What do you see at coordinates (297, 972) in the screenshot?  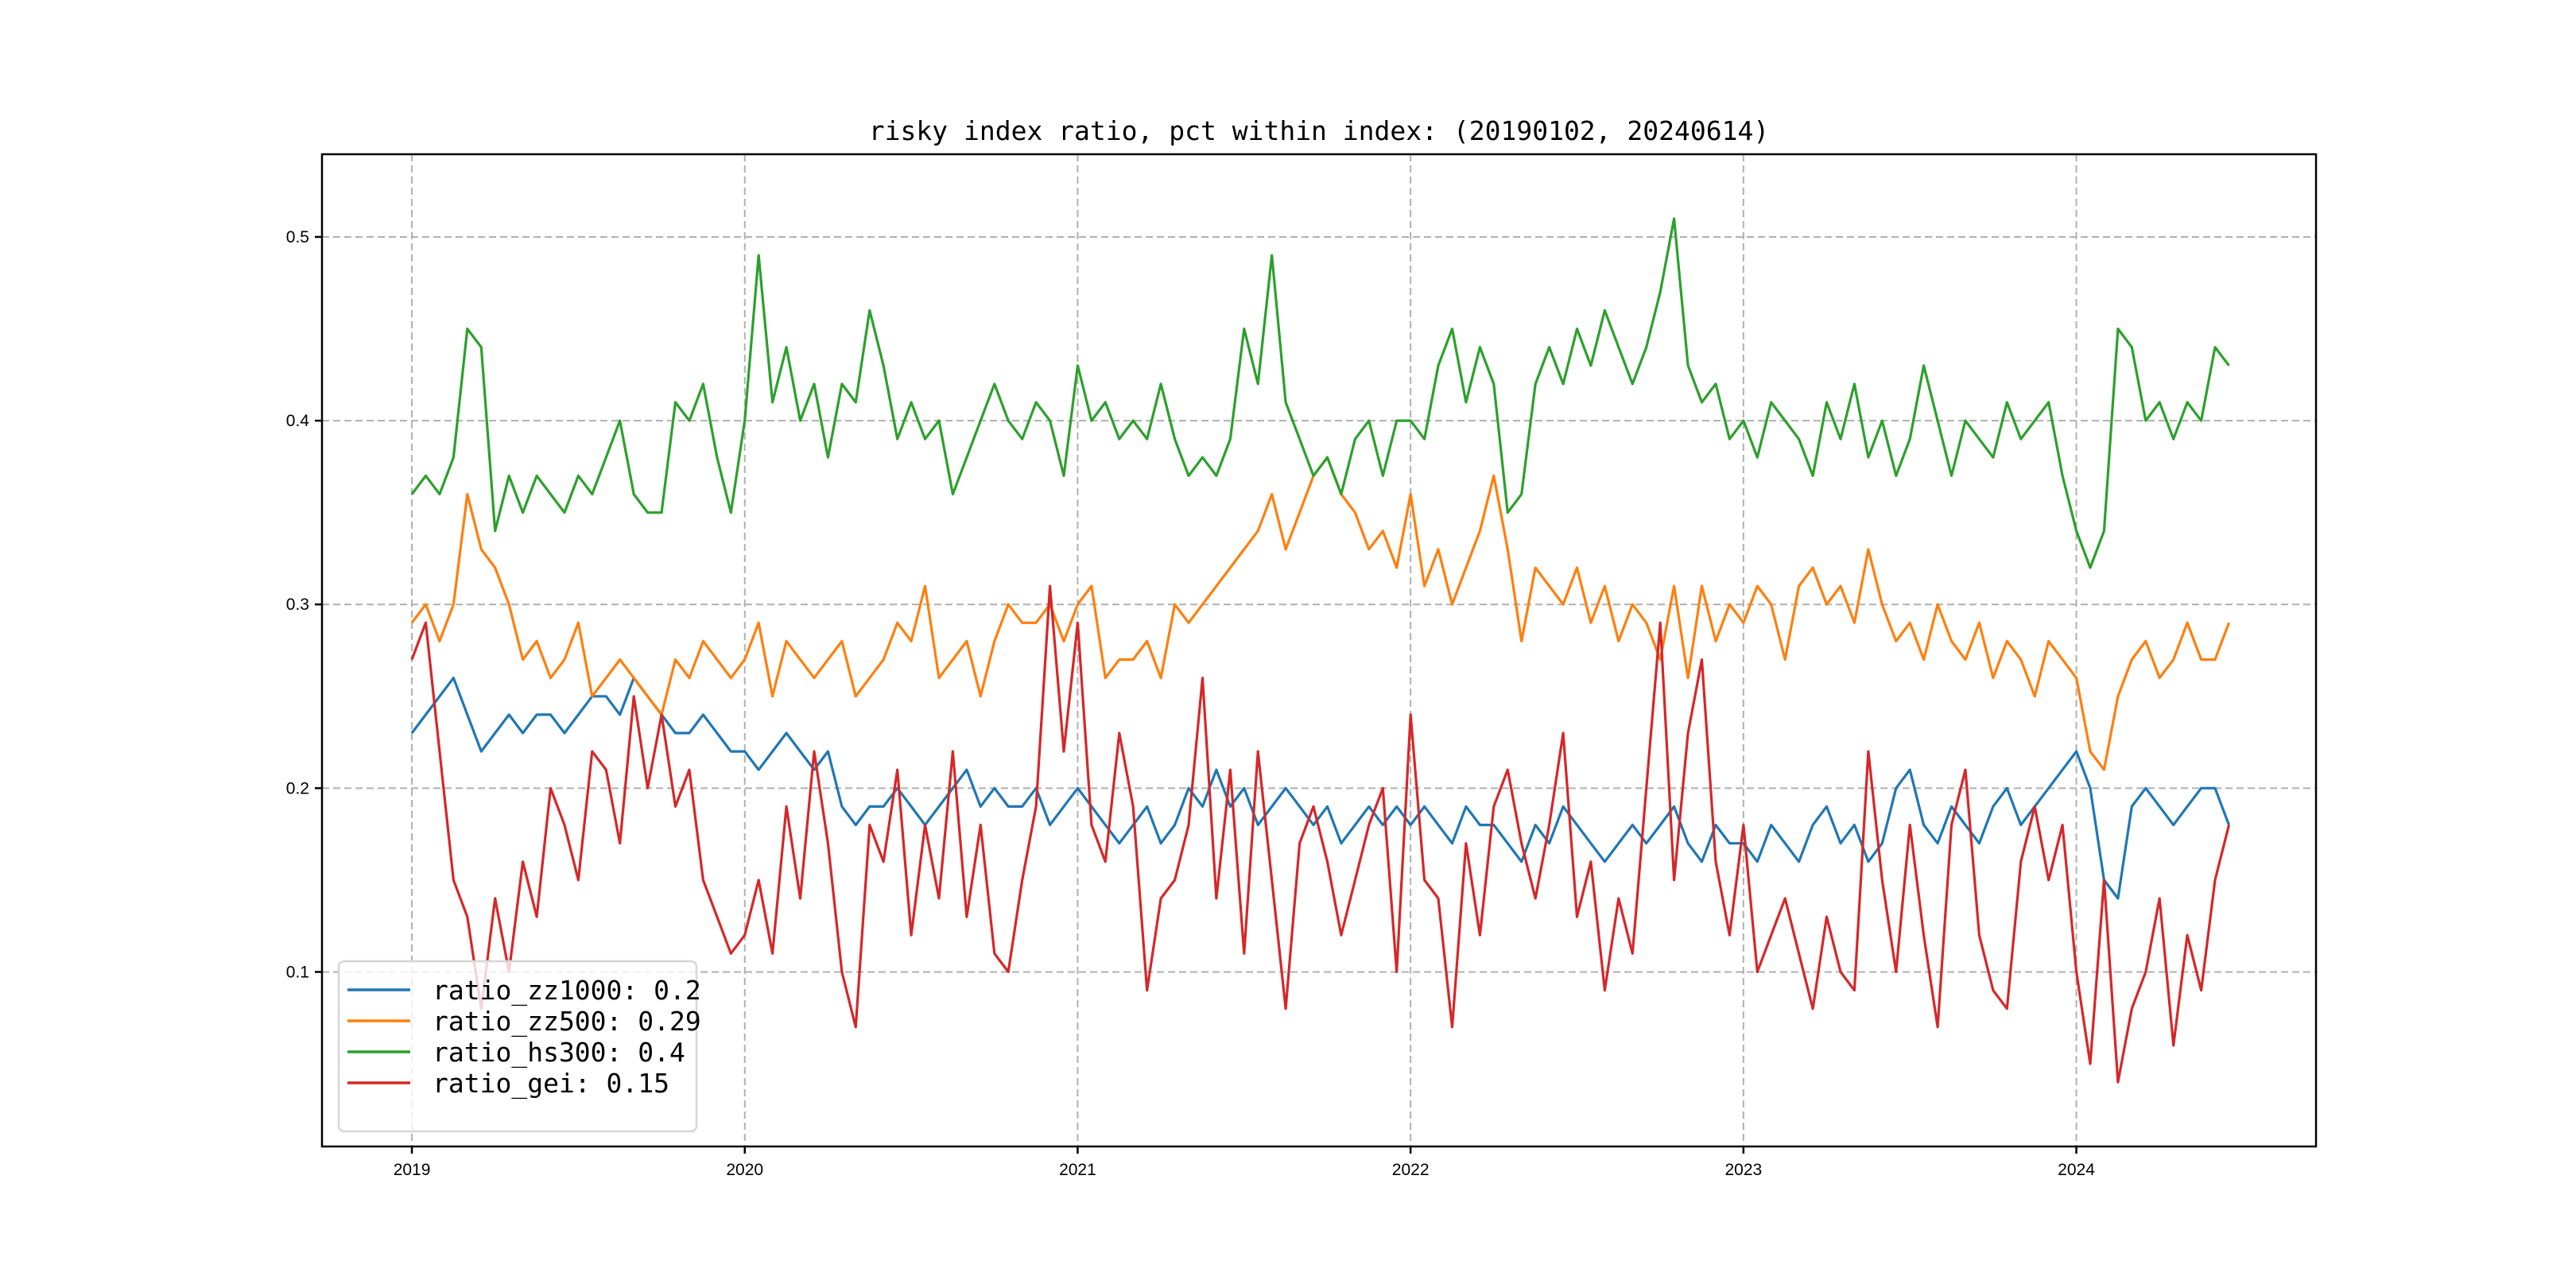 I see `y-tick-label: 0.1` at bounding box center [297, 972].